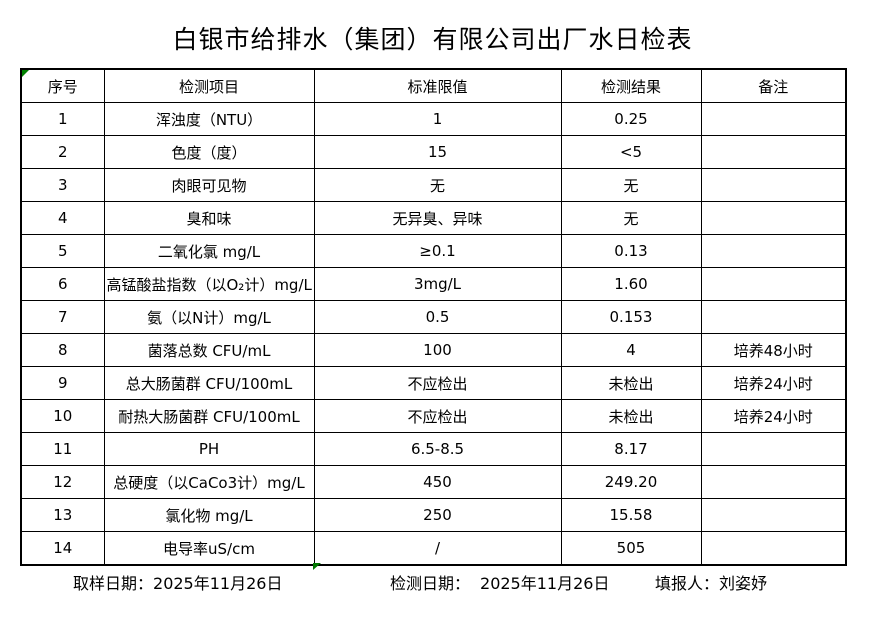  What do you see at coordinates (62, 284) in the screenshot?
I see `row-number-cell: 6` at bounding box center [62, 284].